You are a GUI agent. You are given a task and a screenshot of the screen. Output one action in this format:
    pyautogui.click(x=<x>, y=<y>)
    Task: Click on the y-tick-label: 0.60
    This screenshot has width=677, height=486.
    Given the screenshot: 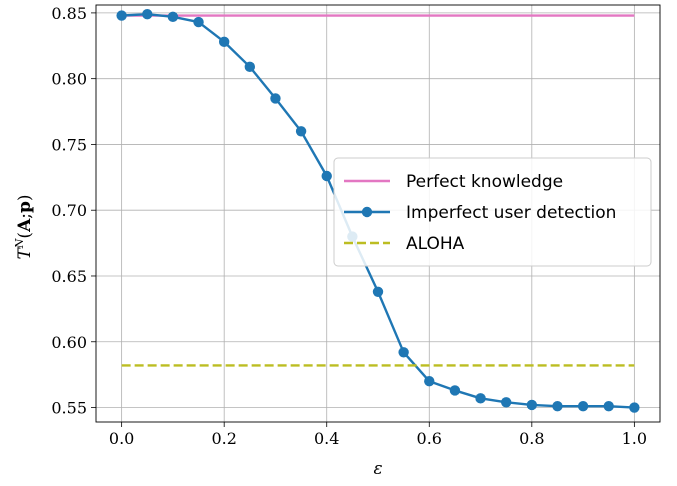 What is the action you would take?
    pyautogui.click(x=69, y=342)
    